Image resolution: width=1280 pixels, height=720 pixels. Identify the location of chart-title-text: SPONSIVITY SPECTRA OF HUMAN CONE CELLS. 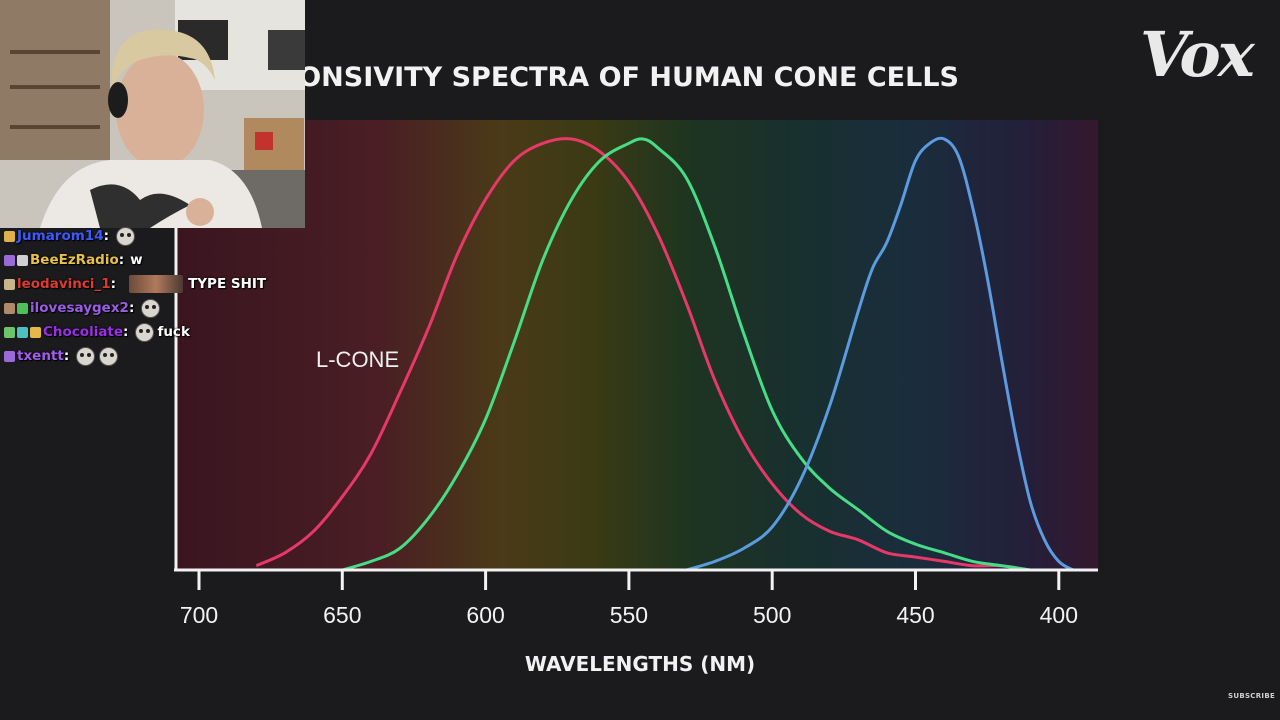
(632, 77).